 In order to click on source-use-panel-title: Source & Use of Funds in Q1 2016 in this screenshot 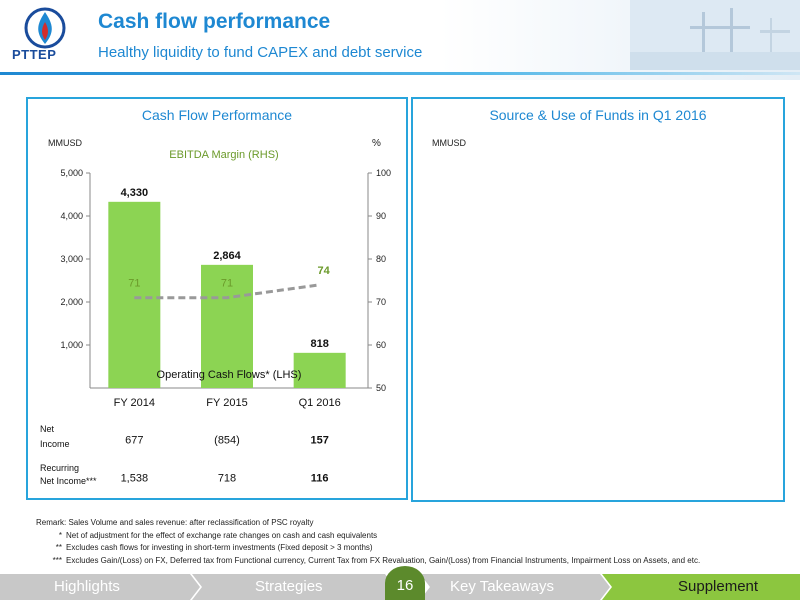, I will do `click(598, 115)`.